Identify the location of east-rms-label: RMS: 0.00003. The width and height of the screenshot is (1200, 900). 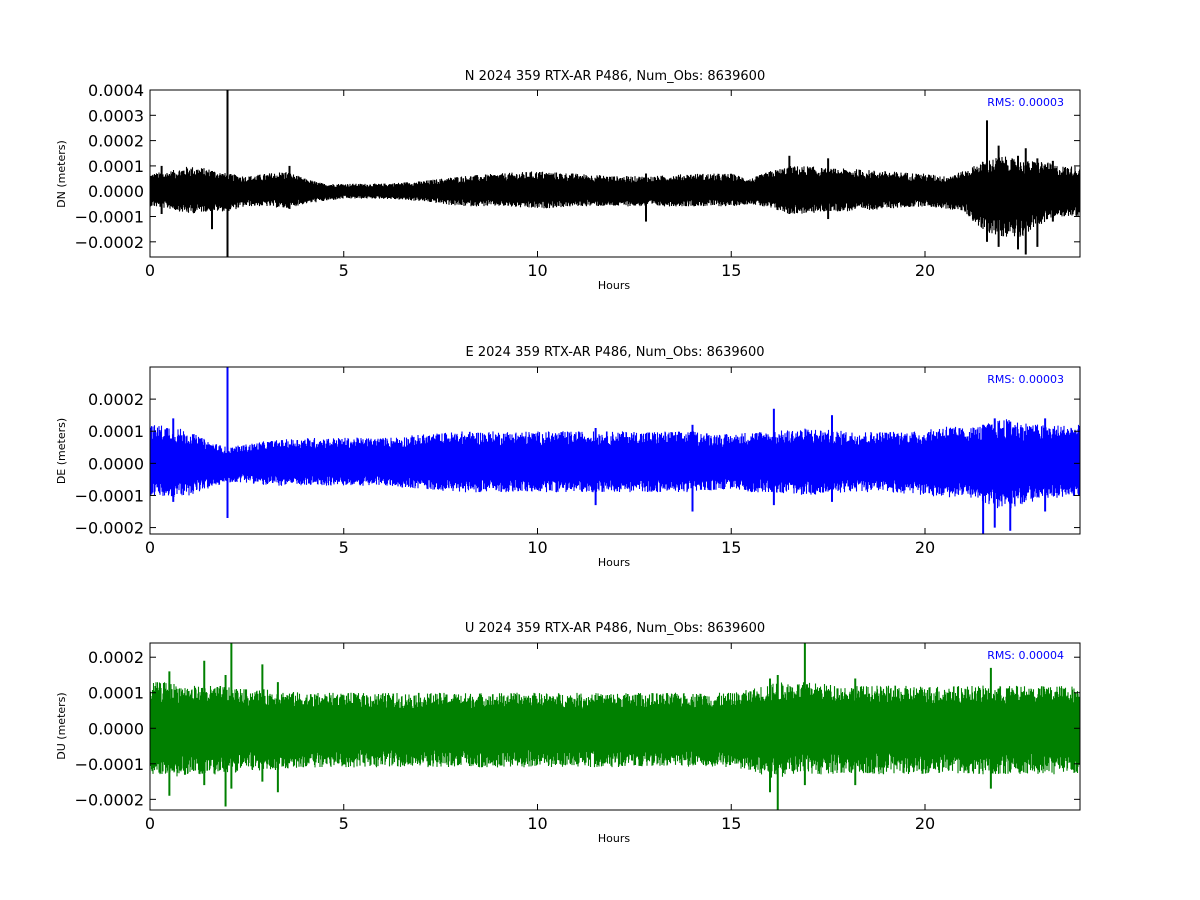
(1025, 379).